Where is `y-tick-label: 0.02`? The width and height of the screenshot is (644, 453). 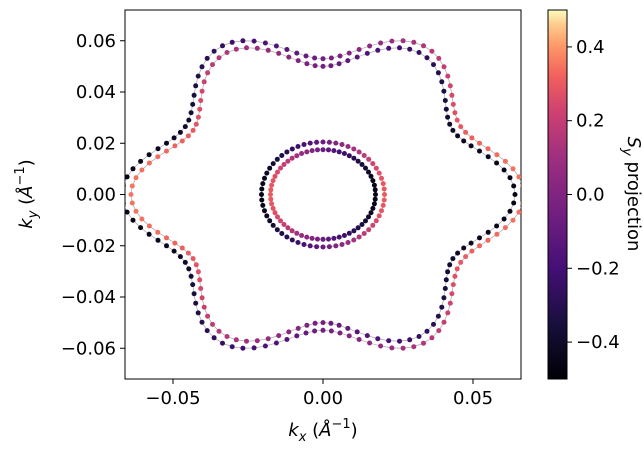
y-tick-label: 0.02 is located at coordinates (96, 143).